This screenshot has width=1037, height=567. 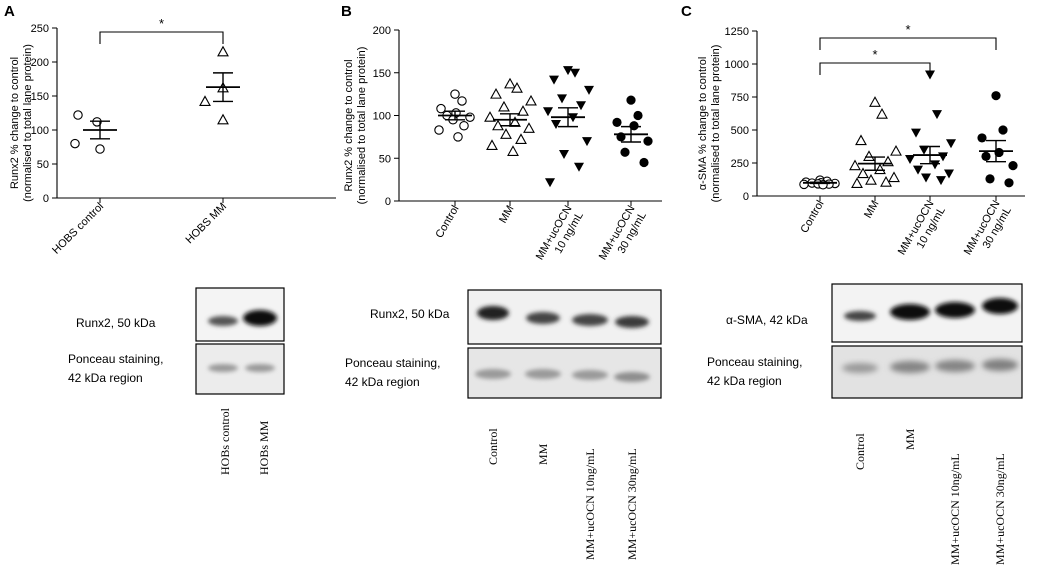 What do you see at coordinates (632, 504) in the screenshot?
I see `blot-b-lane-label: MM+ucOCN 30ng/mL` at bounding box center [632, 504].